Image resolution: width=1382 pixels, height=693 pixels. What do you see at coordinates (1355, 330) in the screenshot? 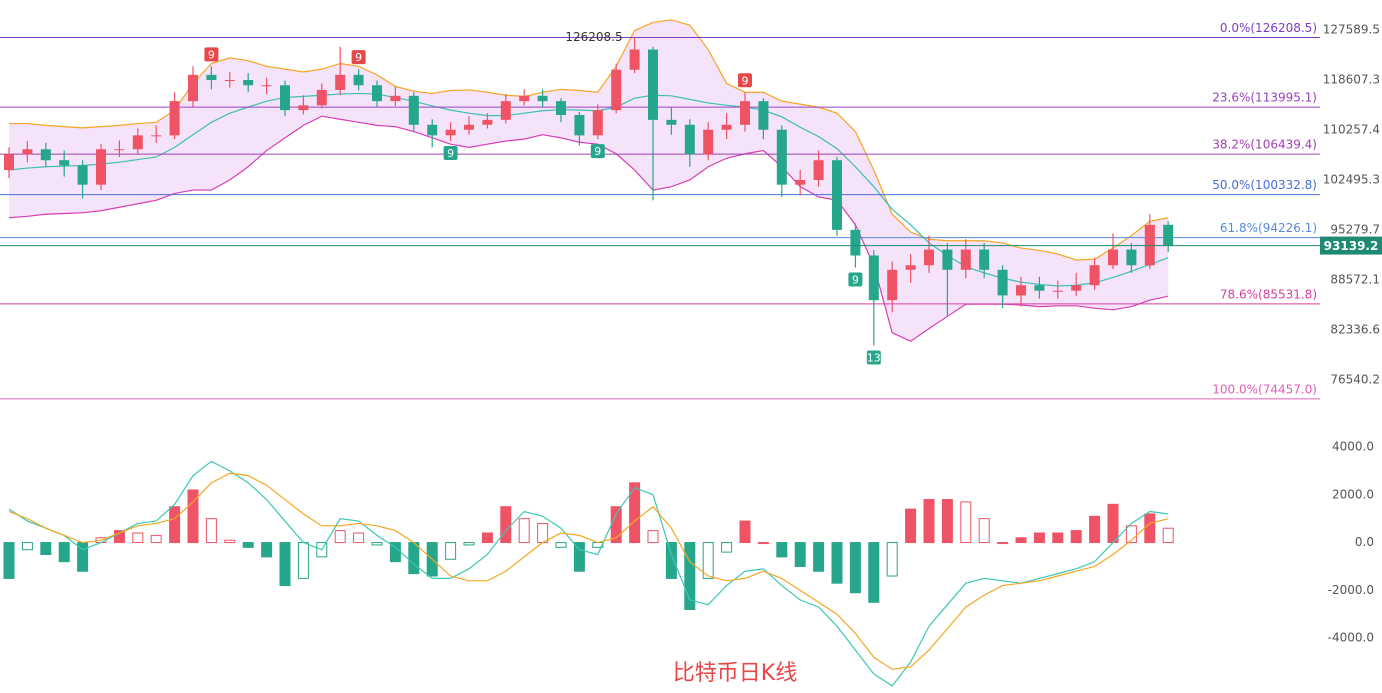
I see `y-tick-label: 82336.6` at bounding box center [1355, 330].